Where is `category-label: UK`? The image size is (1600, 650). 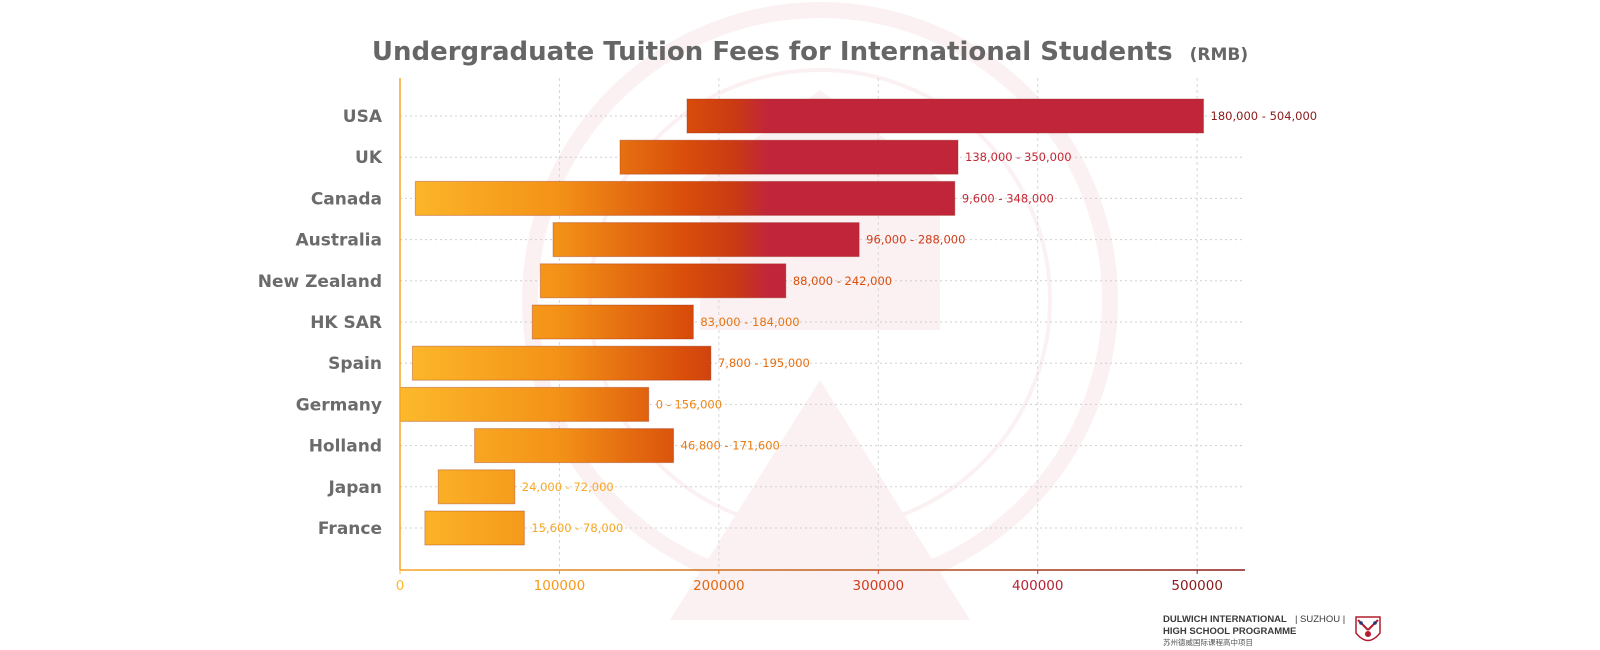 category-label: UK is located at coordinates (369, 158).